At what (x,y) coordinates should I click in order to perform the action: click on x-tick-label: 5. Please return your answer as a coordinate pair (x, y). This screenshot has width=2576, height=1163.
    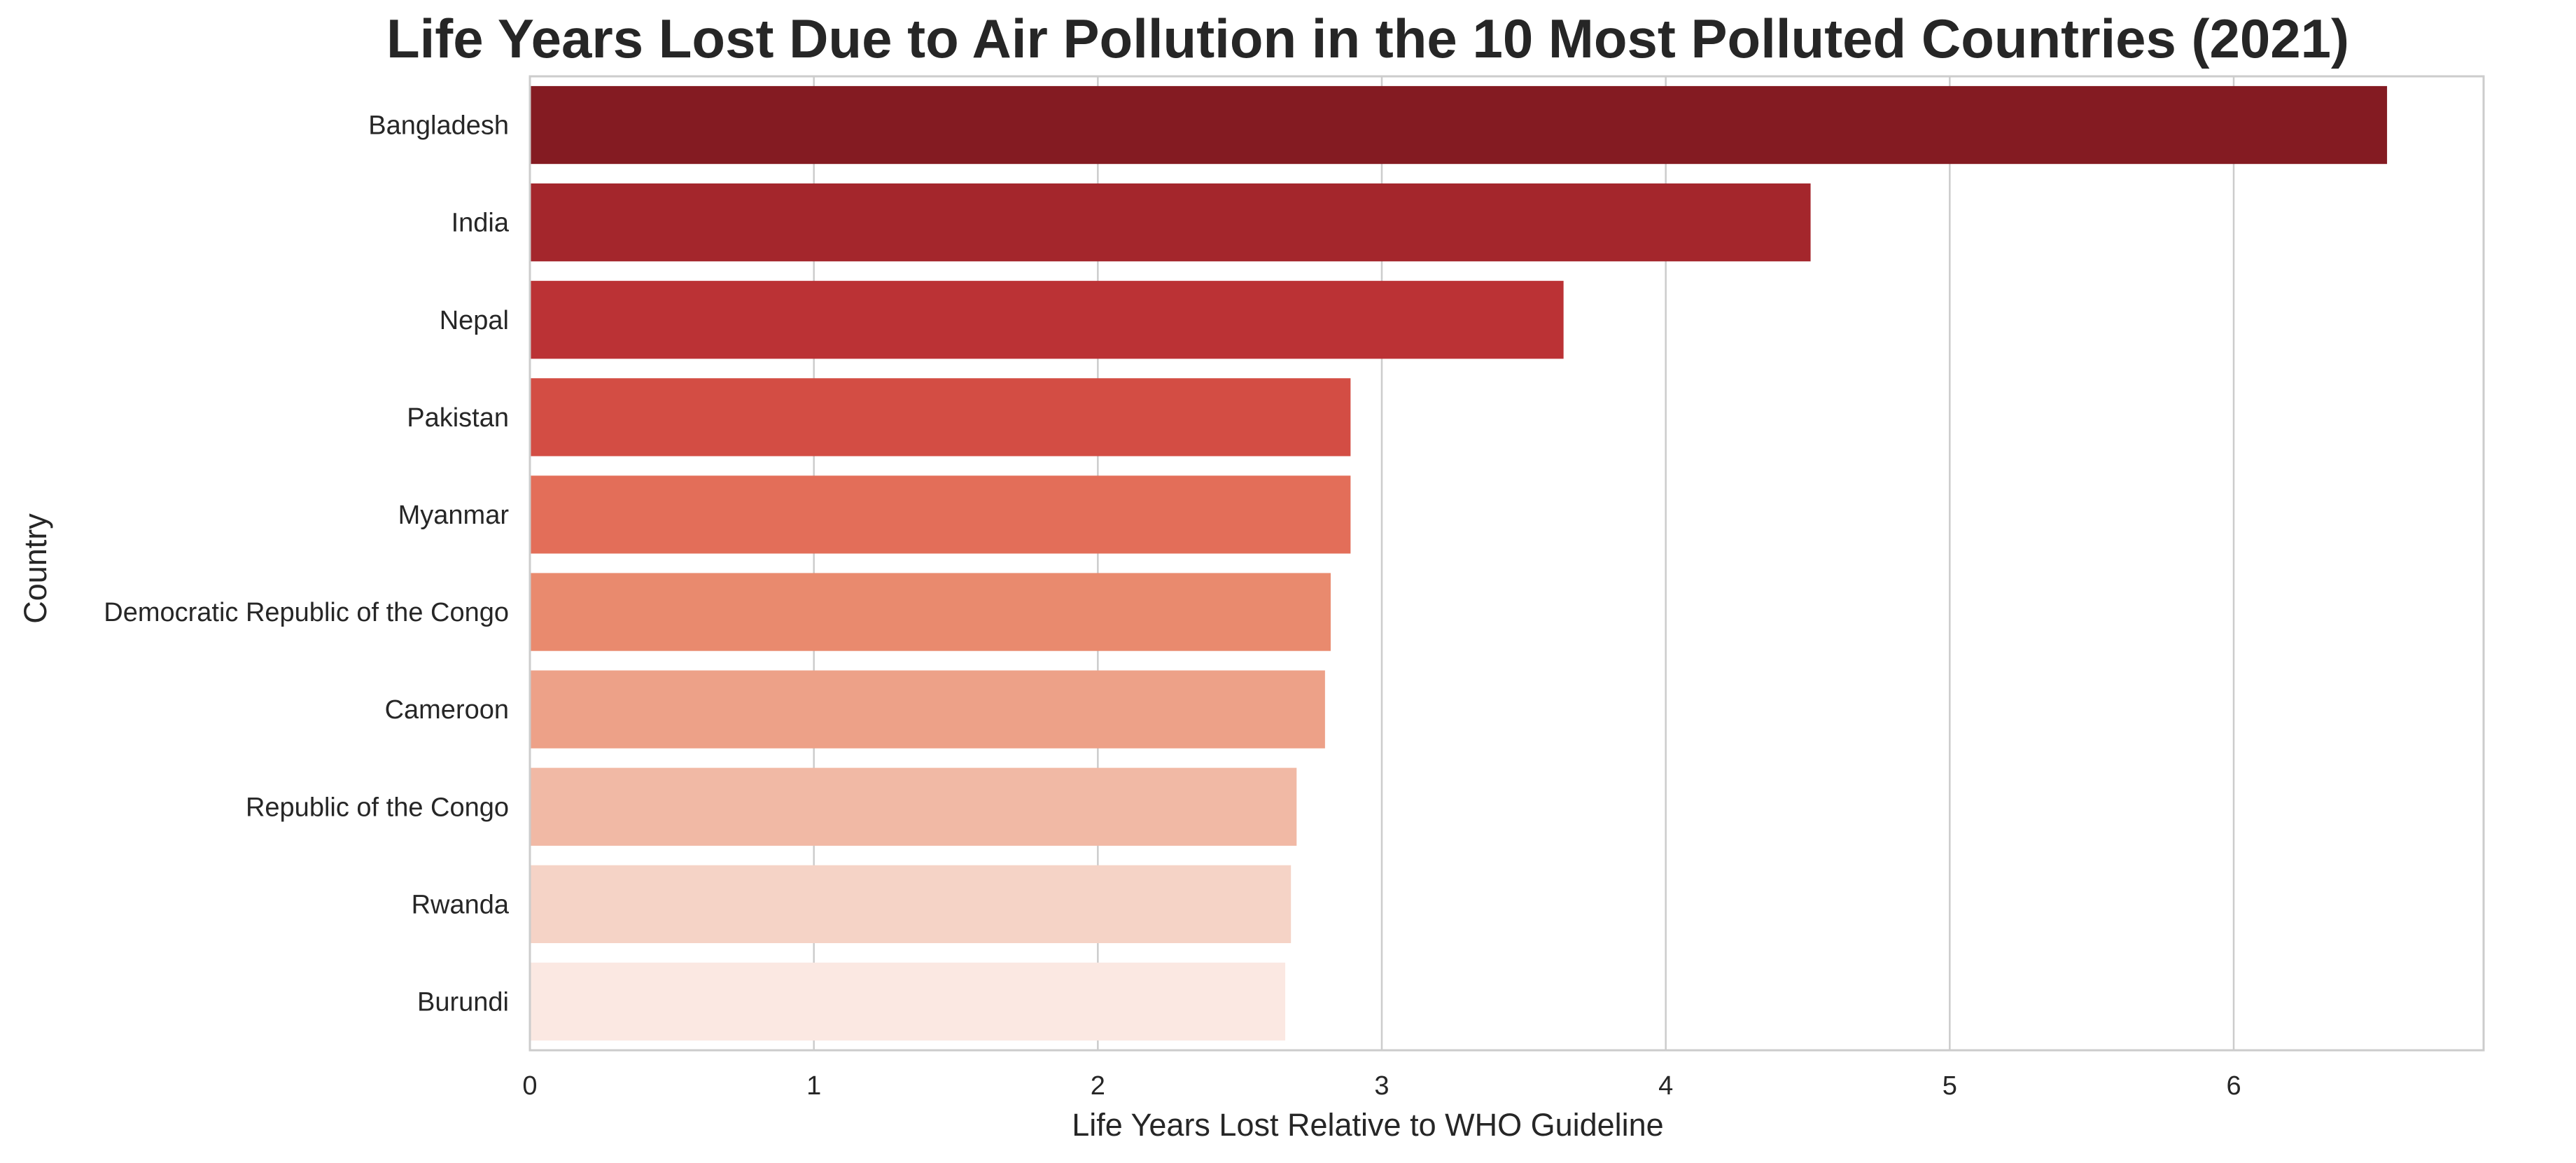
    Looking at the image, I should click on (1949, 1086).